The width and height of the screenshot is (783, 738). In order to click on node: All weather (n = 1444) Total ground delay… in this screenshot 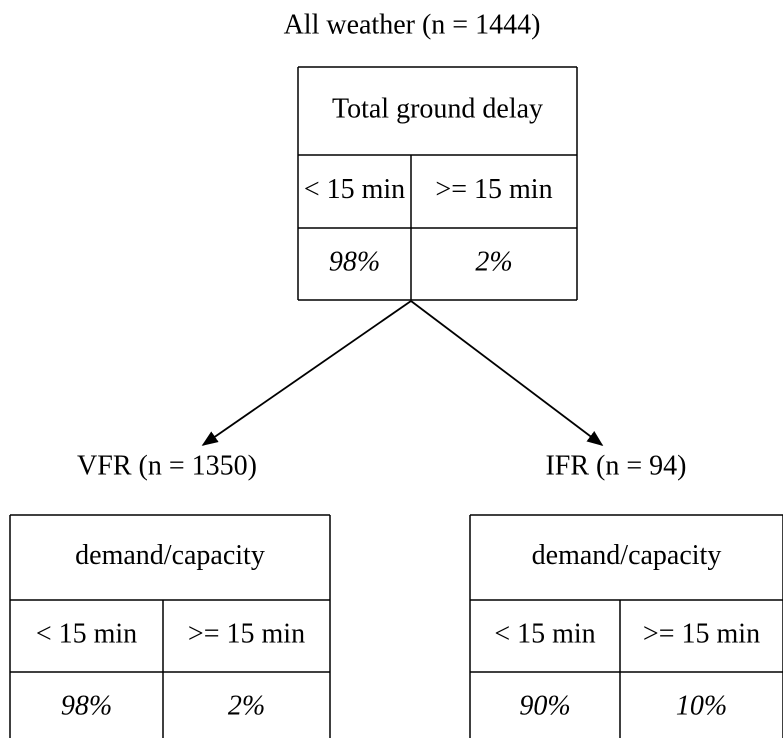, I will do `click(431, 155)`.